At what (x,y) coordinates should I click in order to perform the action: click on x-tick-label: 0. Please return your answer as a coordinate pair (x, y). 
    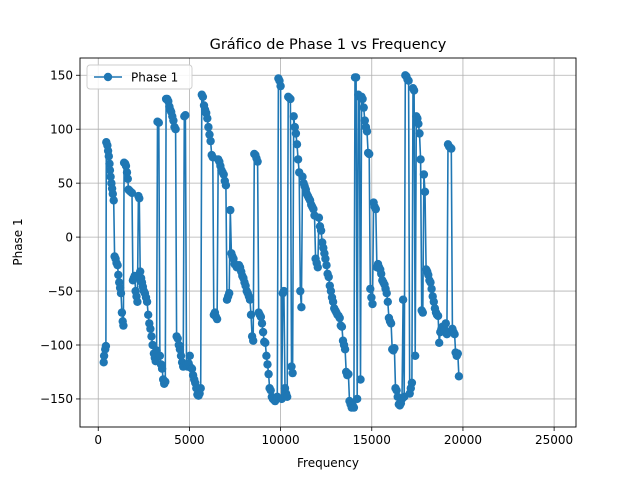
    Looking at the image, I should click on (98, 440).